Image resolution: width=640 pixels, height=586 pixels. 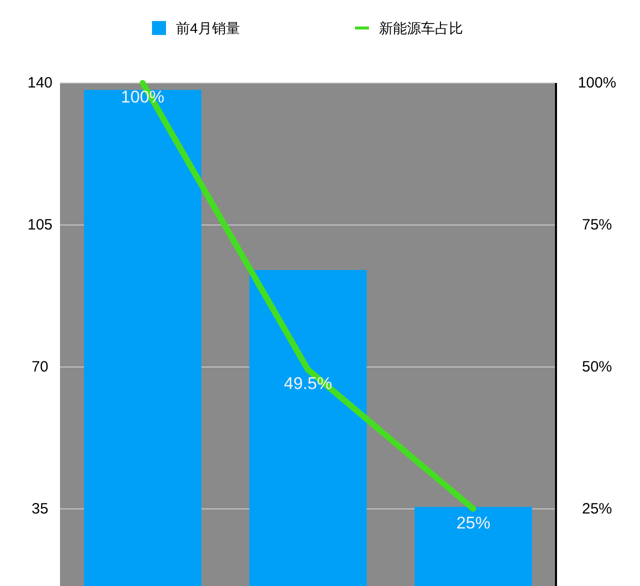 What do you see at coordinates (40, 225) in the screenshot?
I see `y-tick-label: 105` at bounding box center [40, 225].